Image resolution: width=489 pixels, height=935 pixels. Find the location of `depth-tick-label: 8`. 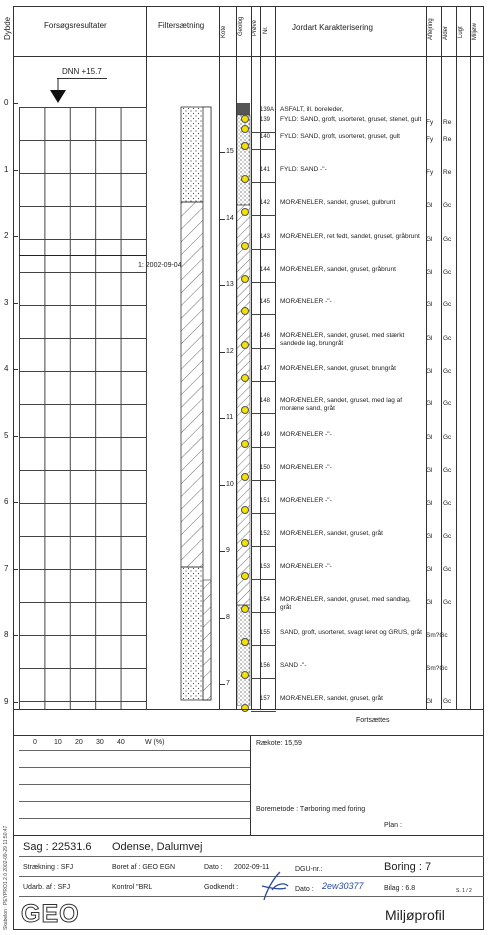

depth-tick-label: 8 is located at coordinates (6, 634).